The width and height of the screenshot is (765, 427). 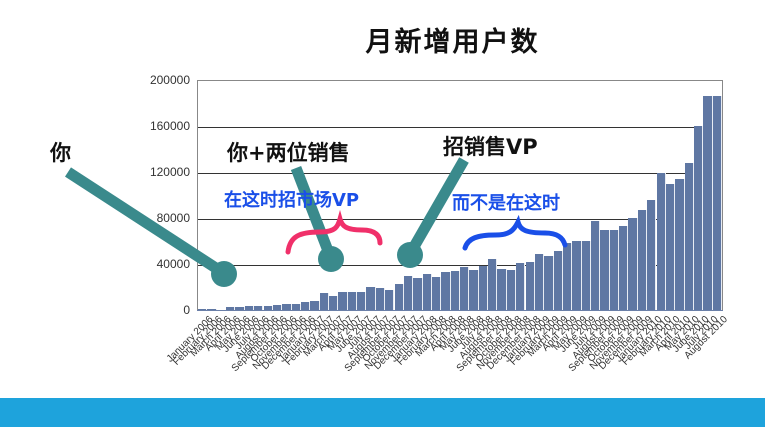 What do you see at coordinates (452, 42) in the screenshot?
I see `chart-title: 月新增用户数` at bounding box center [452, 42].